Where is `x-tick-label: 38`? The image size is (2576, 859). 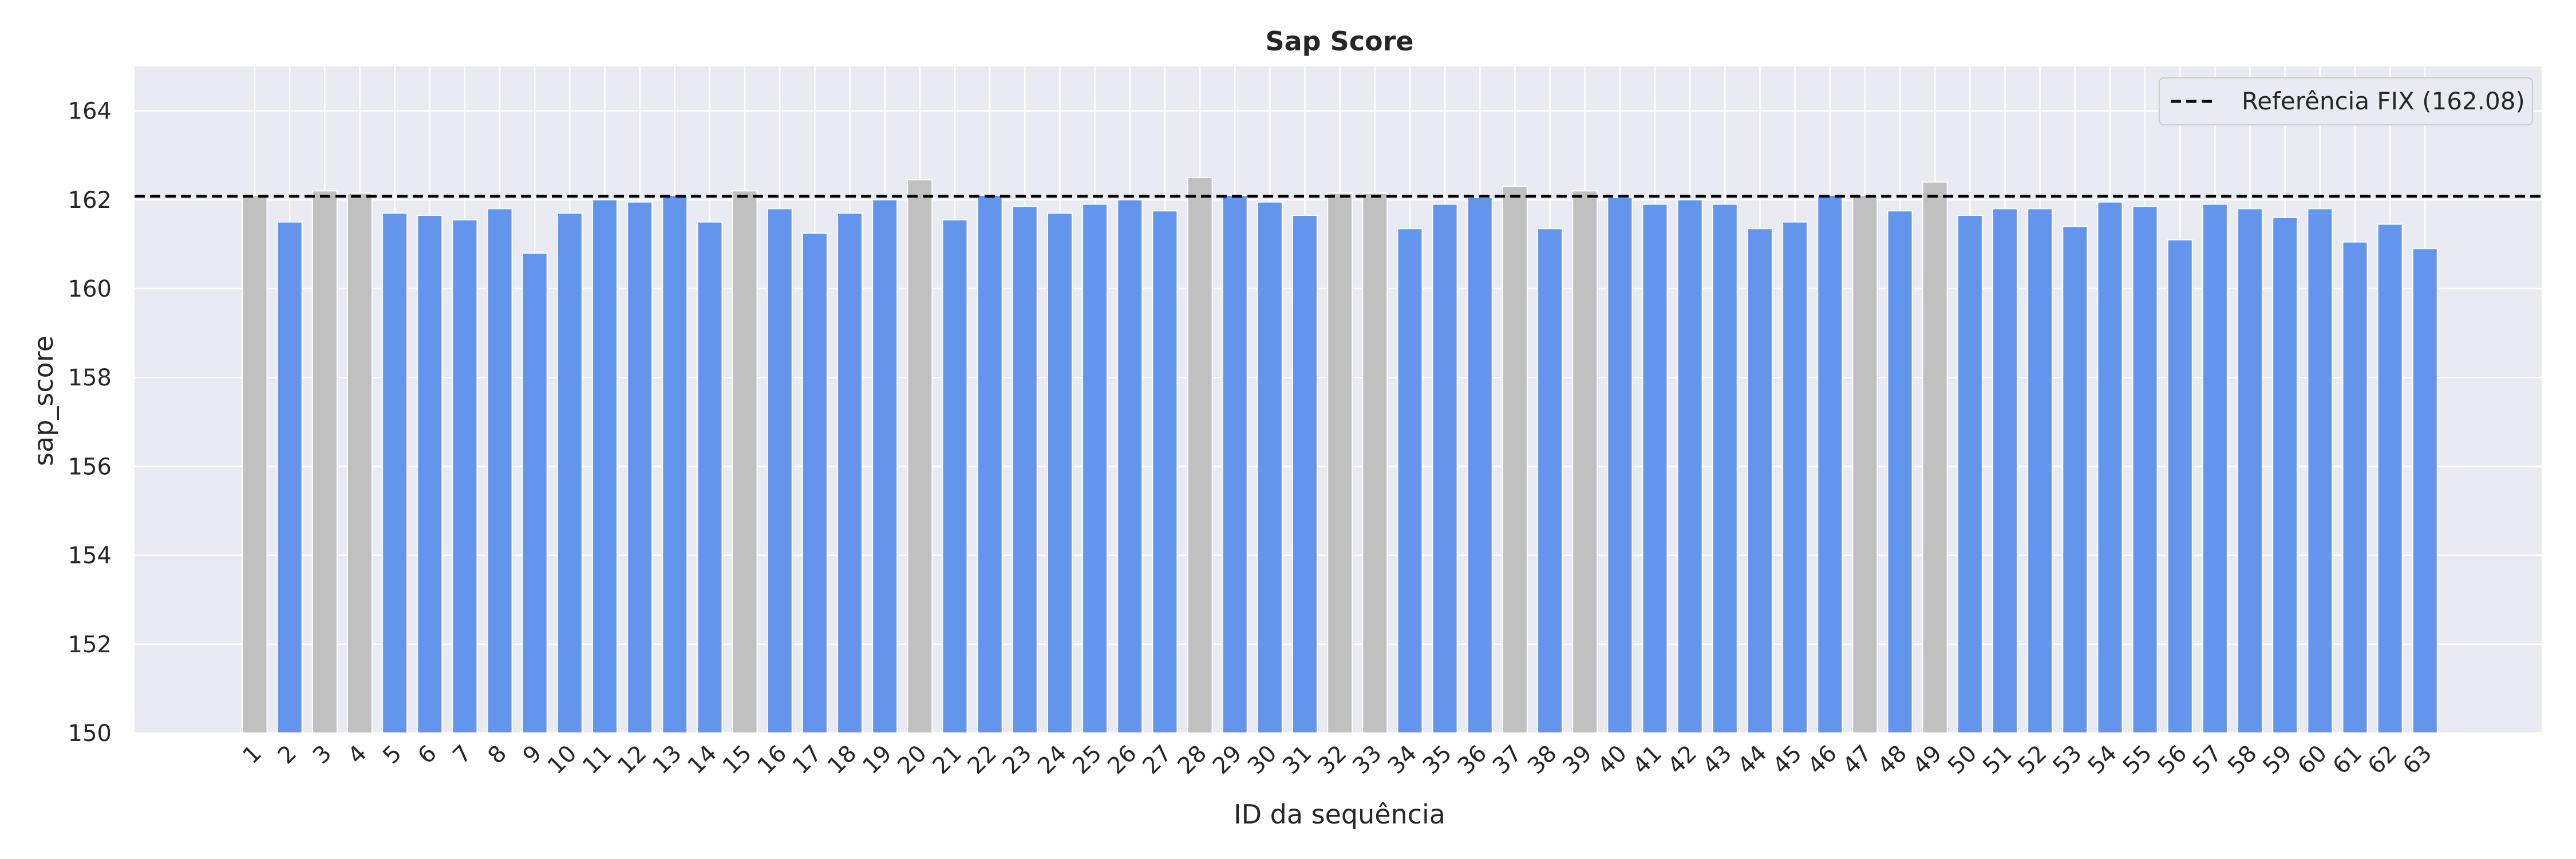 x-tick-label: 38 is located at coordinates (1542, 760).